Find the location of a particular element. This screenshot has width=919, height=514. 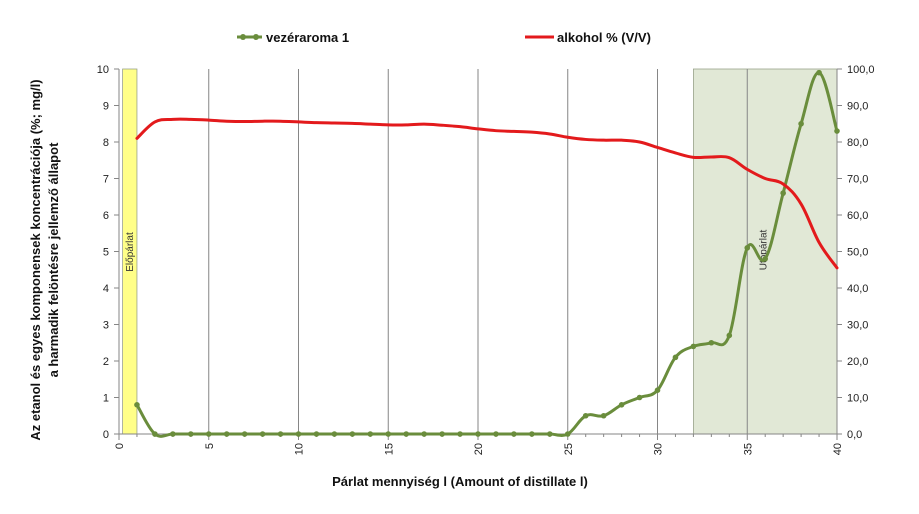

x-tick-label: 35 is located at coordinates (748, 449).